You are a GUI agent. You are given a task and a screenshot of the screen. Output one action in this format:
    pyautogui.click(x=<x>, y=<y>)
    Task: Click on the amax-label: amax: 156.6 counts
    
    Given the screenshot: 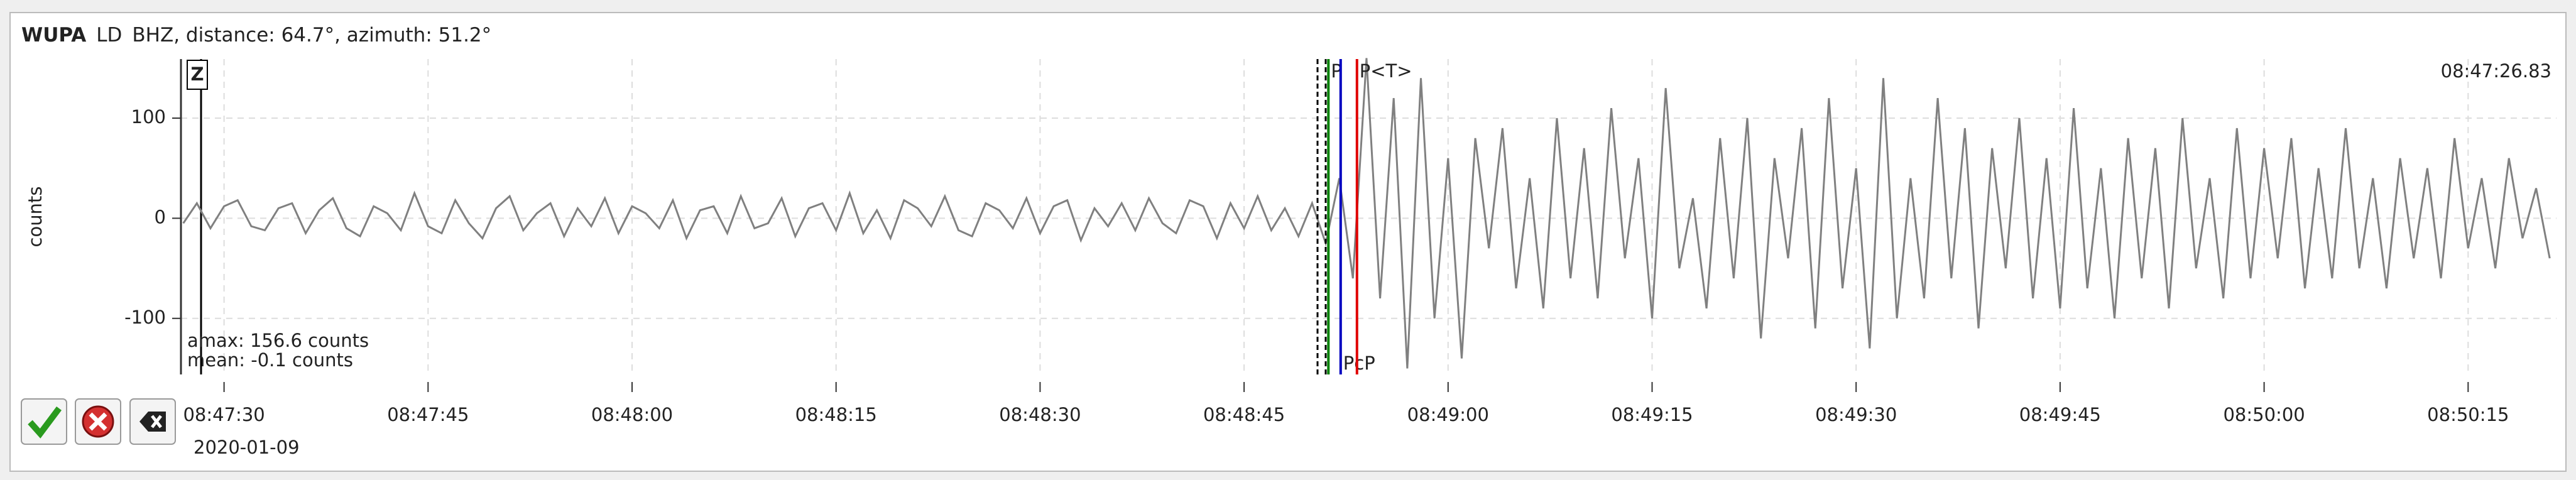 What is the action you would take?
    pyautogui.click(x=278, y=340)
    